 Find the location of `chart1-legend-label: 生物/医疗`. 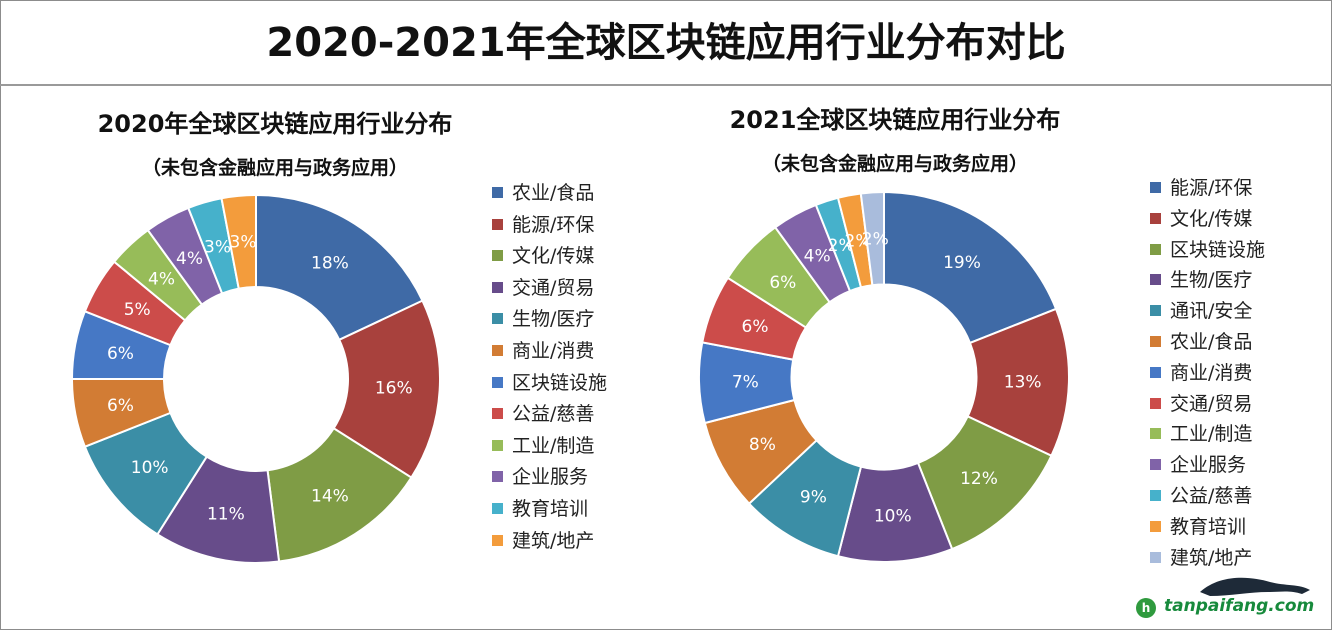

chart1-legend-label: 生物/医疗 is located at coordinates (553, 319).